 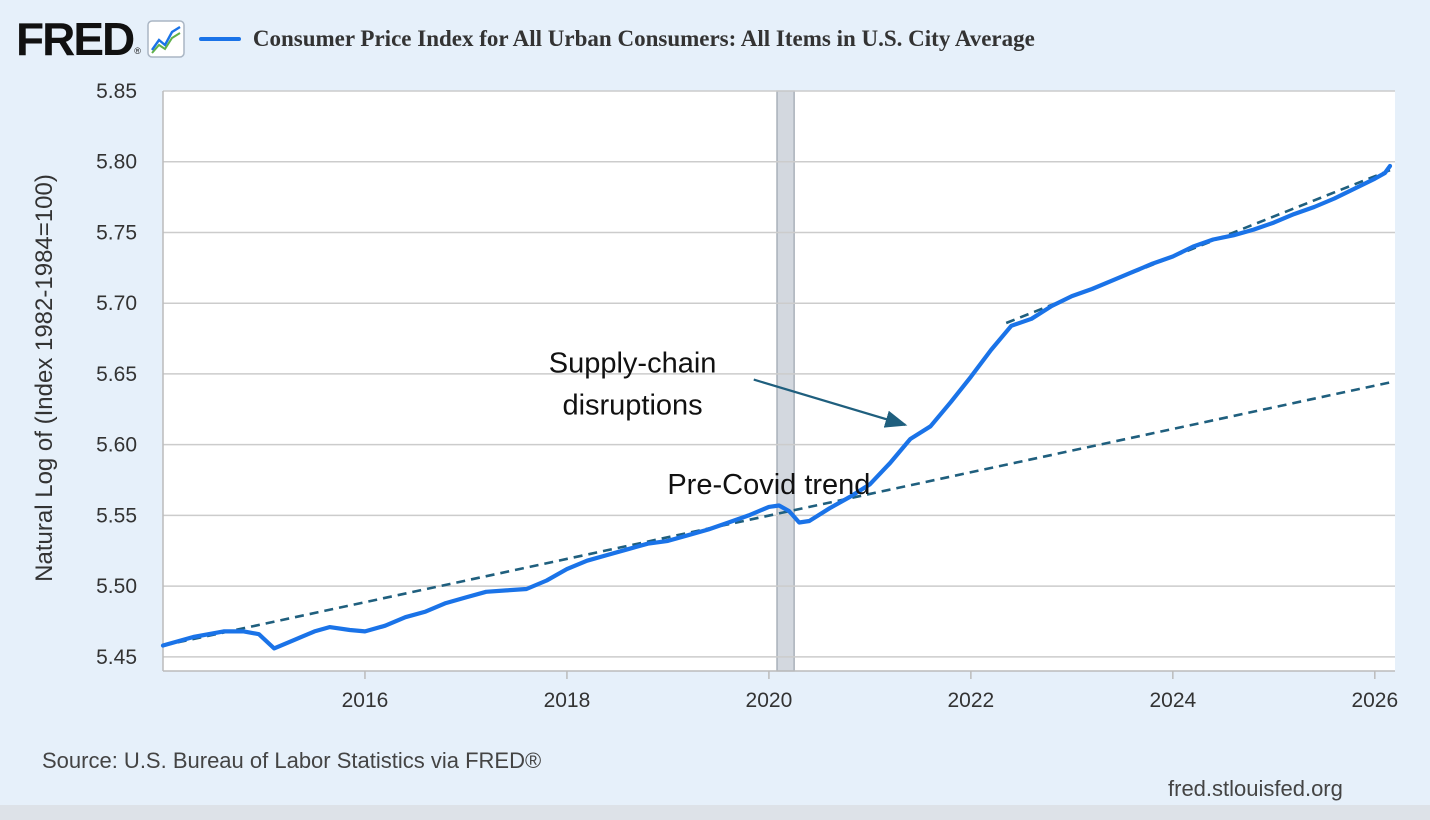 I want to click on y-tick-label: 5.80, so click(x=116, y=162).